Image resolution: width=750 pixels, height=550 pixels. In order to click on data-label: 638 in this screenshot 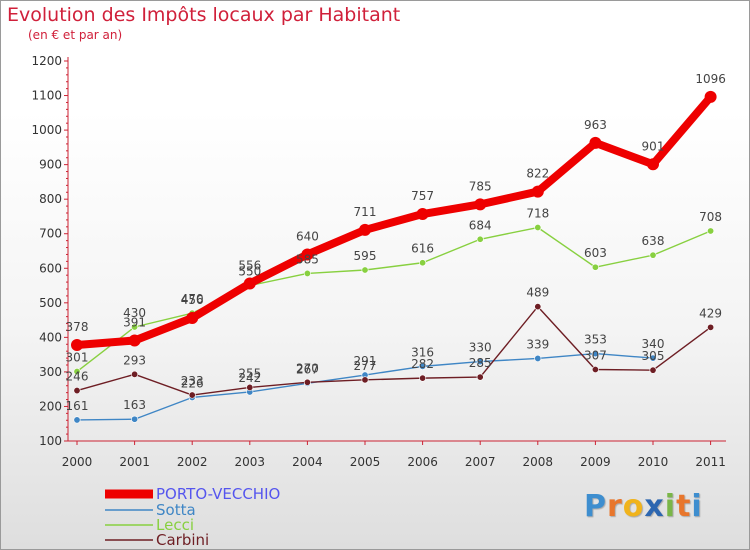, I will do `click(653, 241)`.